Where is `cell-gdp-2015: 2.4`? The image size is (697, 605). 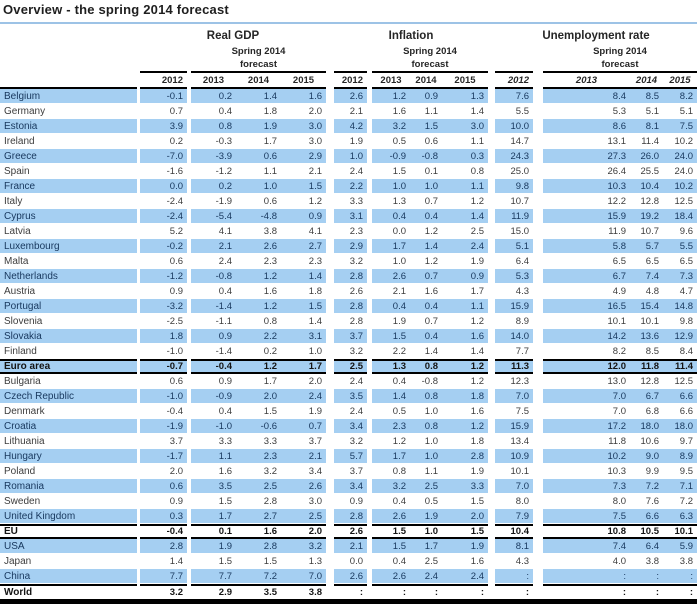
cell-gdp-2015: 2.4 is located at coordinates (303, 396).